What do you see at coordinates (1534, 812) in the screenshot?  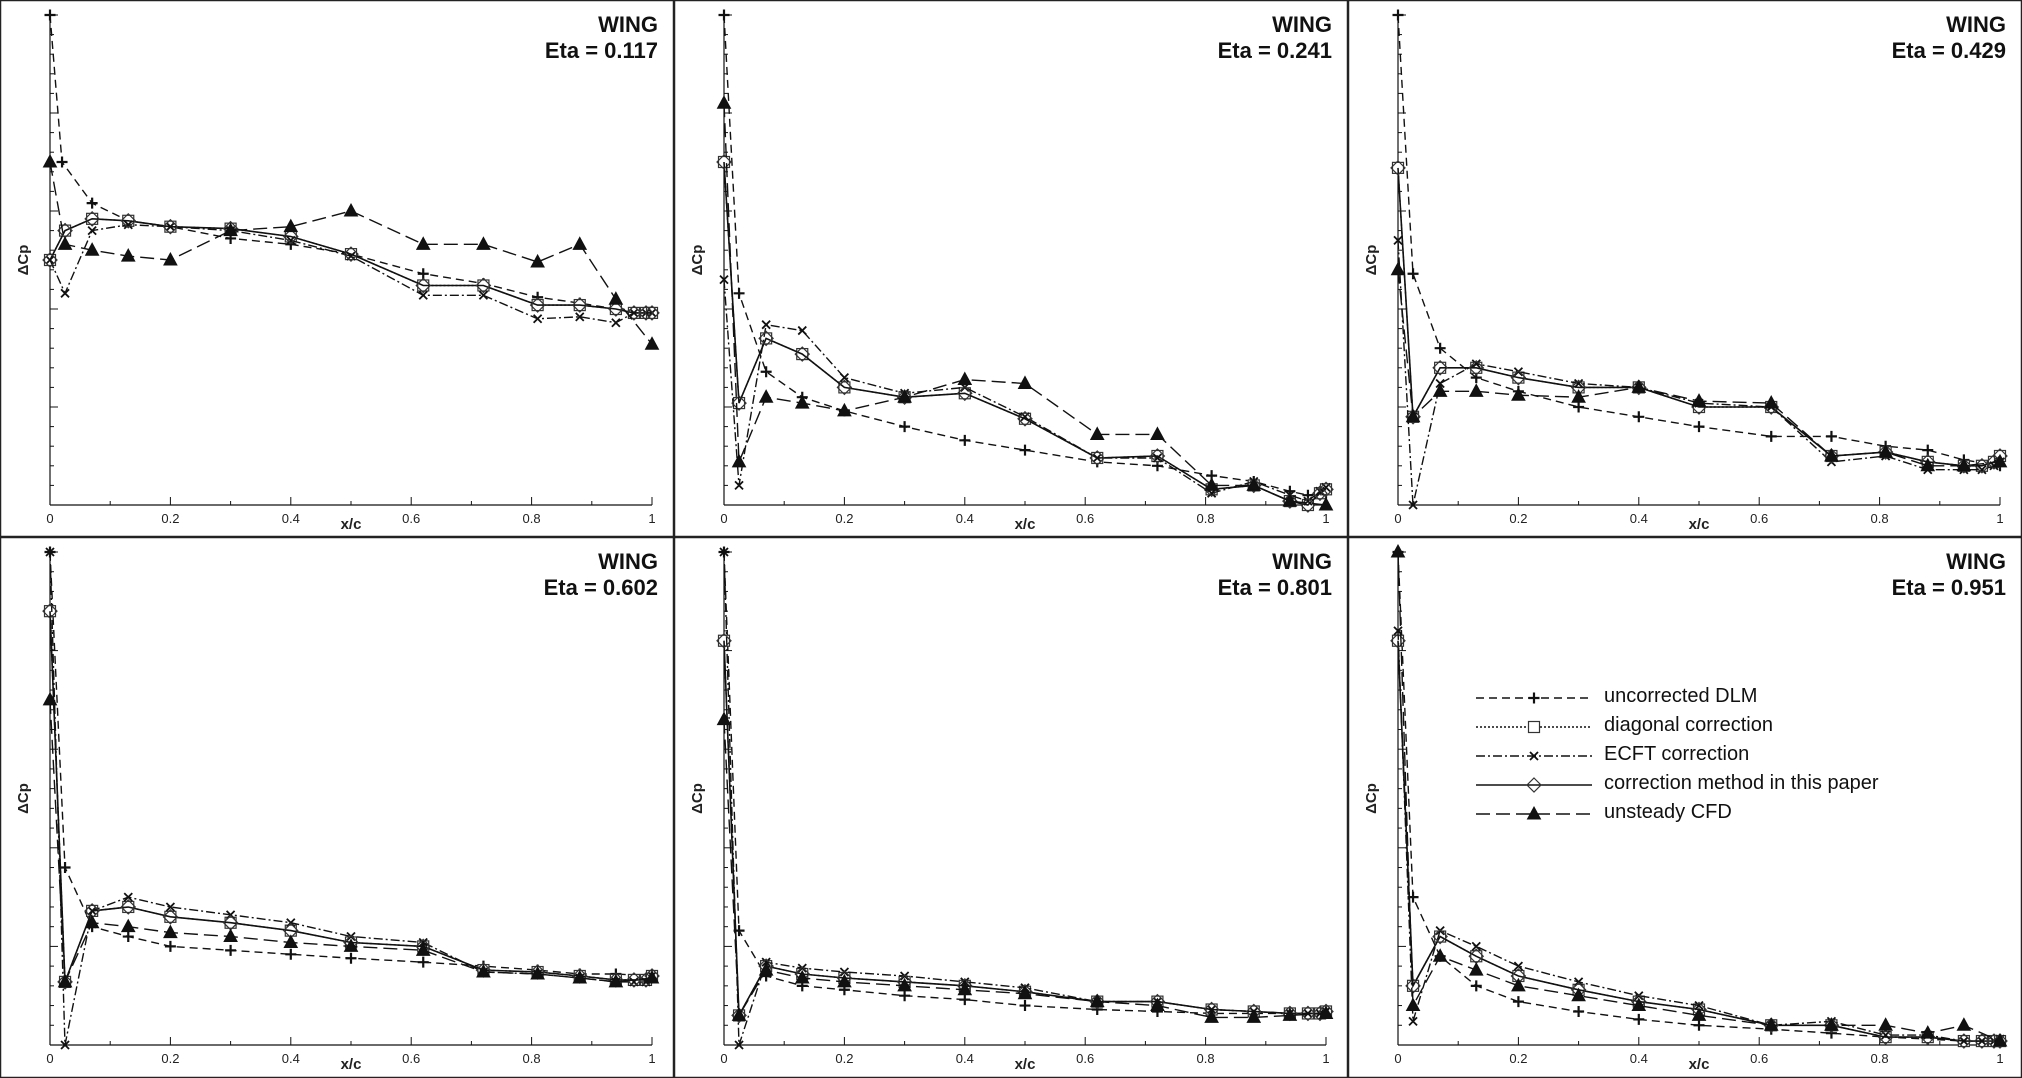 I see `legend-key-unsteady-cfd` at bounding box center [1534, 812].